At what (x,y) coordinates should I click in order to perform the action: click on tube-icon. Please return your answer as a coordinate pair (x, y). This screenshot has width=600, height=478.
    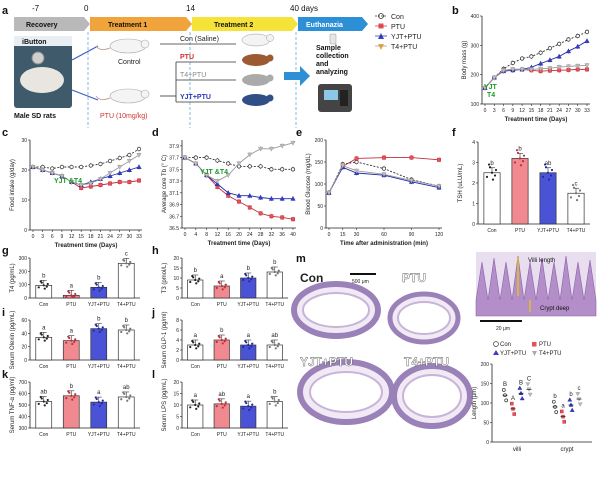
    Looking at the image, I should click on (333, 39).